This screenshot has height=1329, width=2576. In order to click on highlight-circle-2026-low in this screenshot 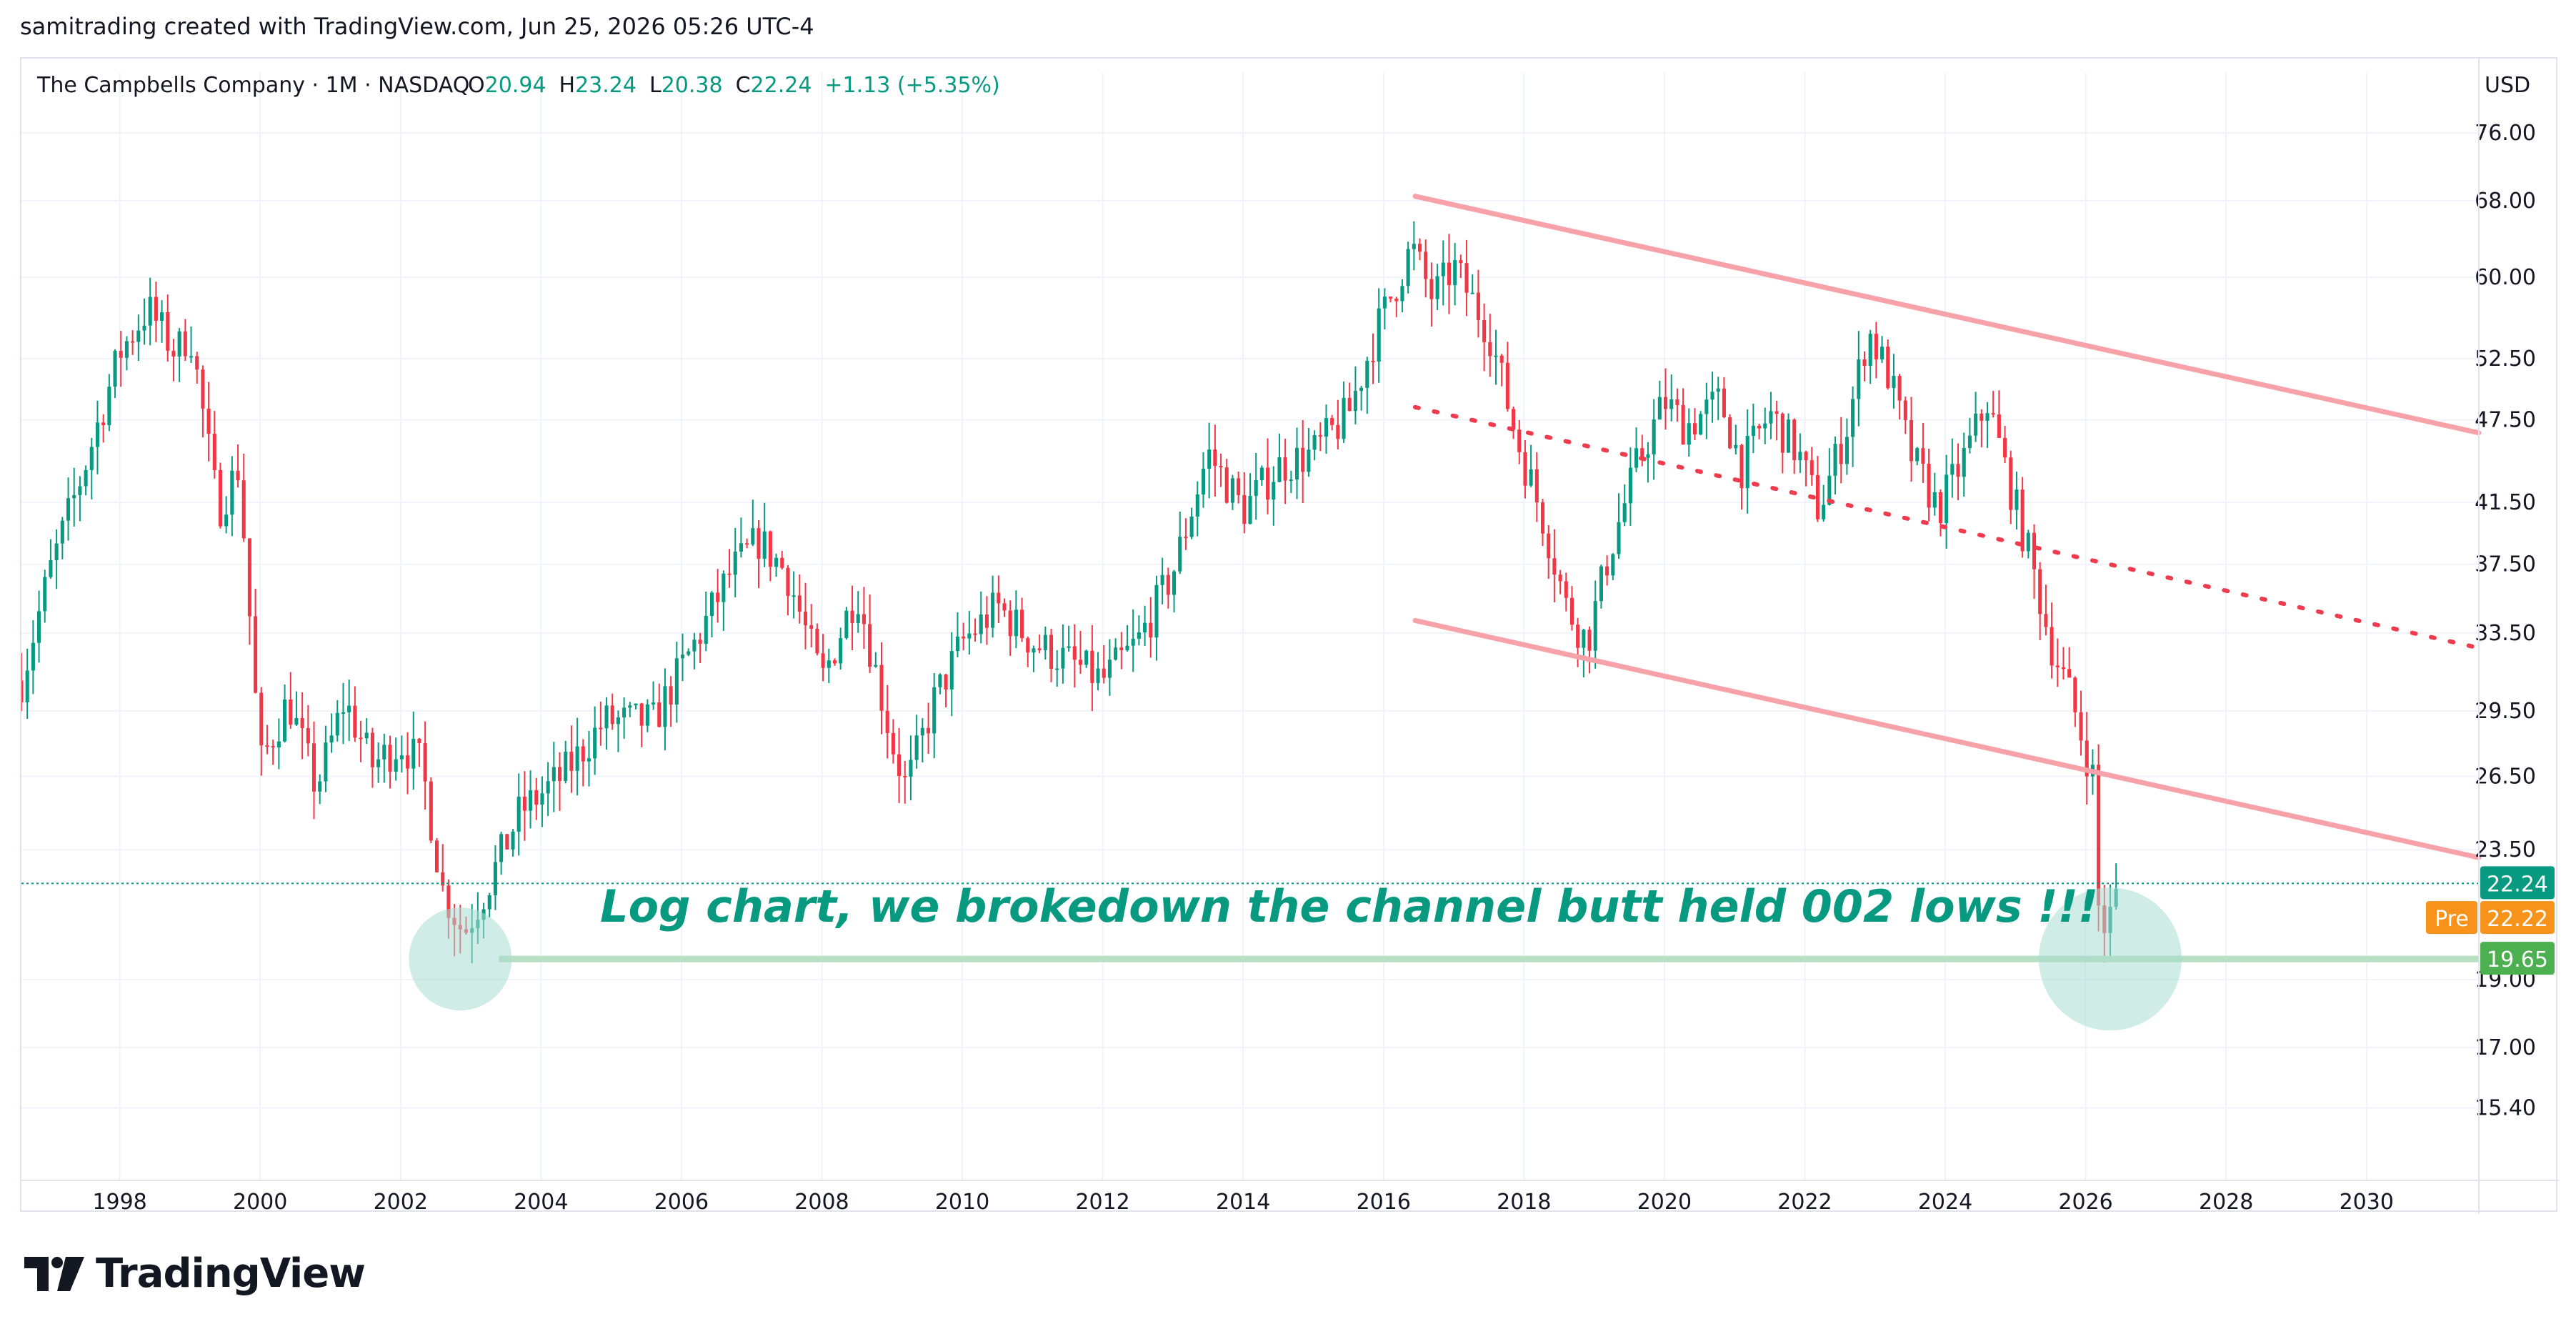, I will do `click(2111, 959)`.